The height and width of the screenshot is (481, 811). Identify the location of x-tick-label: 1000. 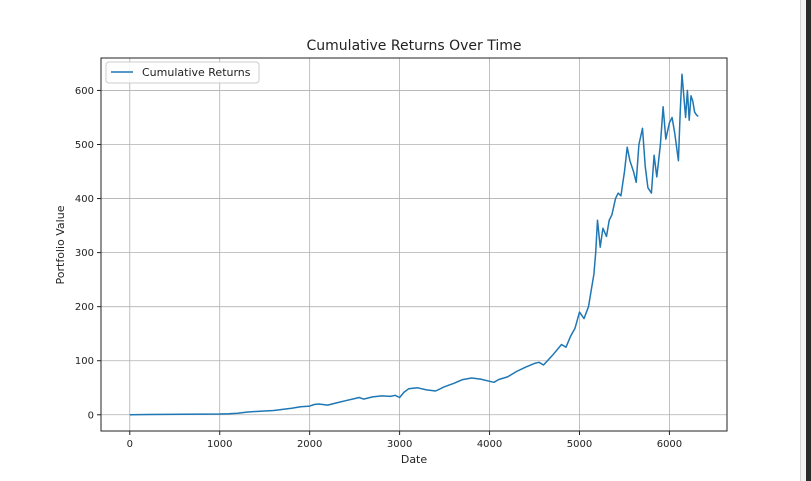
(219, 444).